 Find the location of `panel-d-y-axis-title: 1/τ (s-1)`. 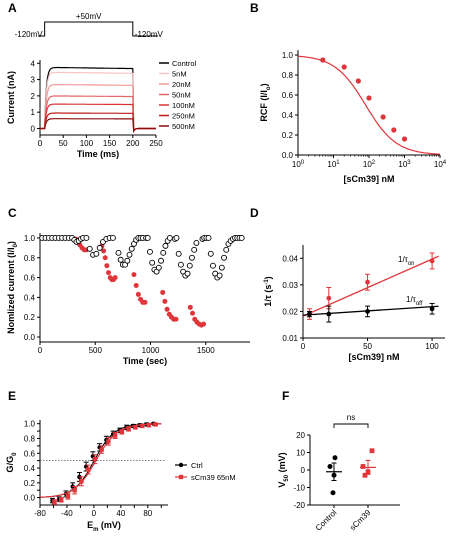

panel-d-y-axis-title: 1/τ (s-1) is located at coordinates (268, 291).